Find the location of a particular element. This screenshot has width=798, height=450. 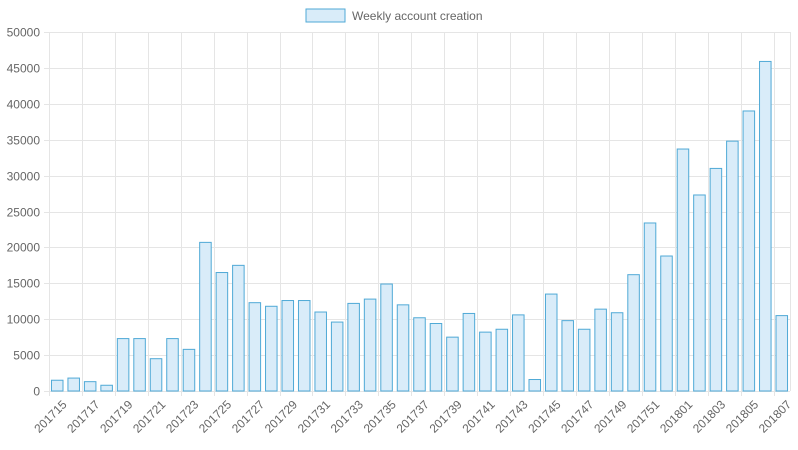

x-tick-label: 201715 is located at coordinates (50, 416).